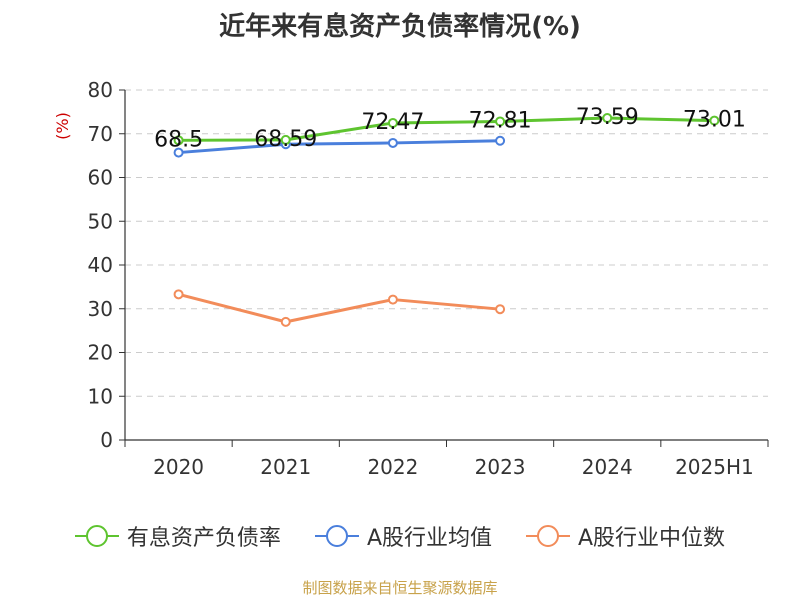 The image size is (800, 600). What do you see at coordinates (285, 467) in the screenshot?
I see `x-tick-label: 2021` at bounding box center [285, 467].